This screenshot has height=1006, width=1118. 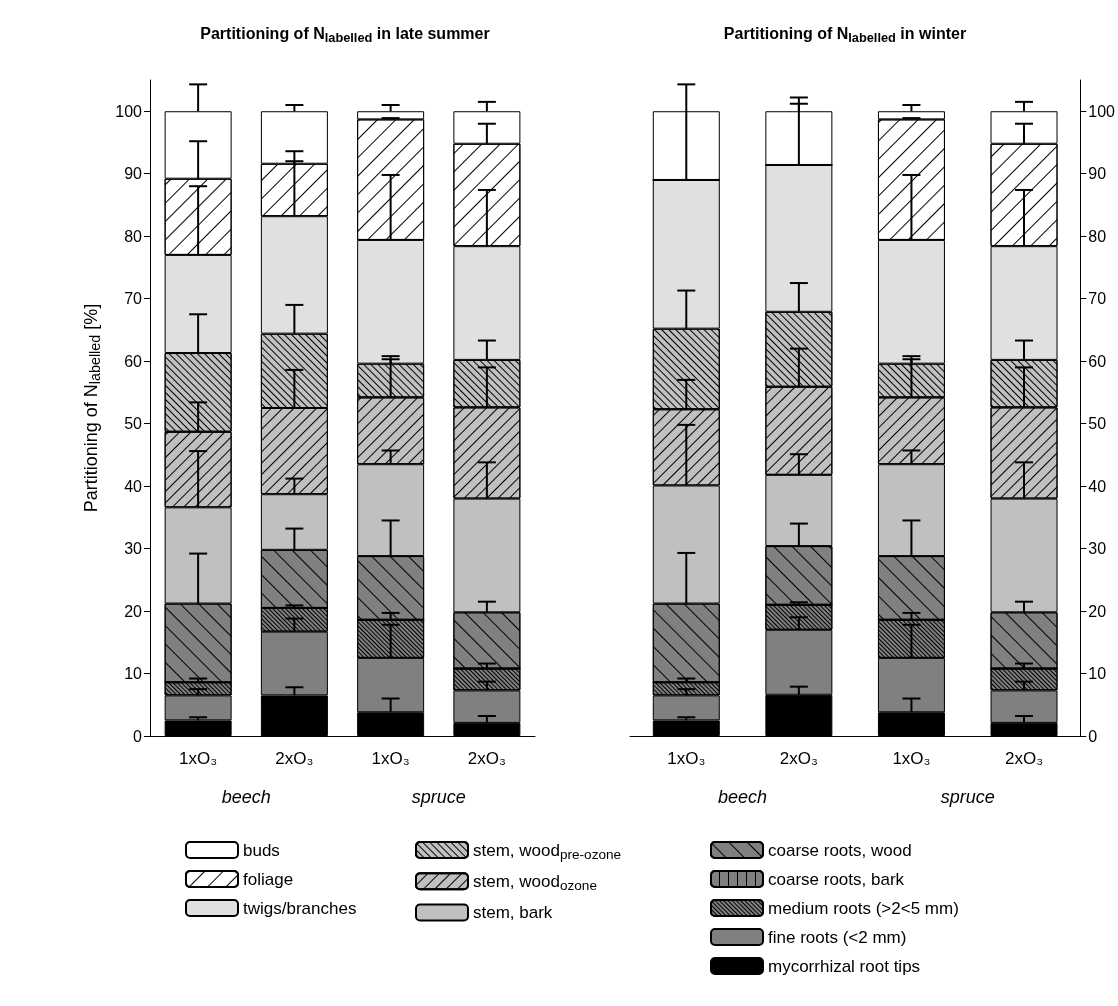 I want to click on legend-label: medium roots (>2<5 mm), so click(x=863, y=908).